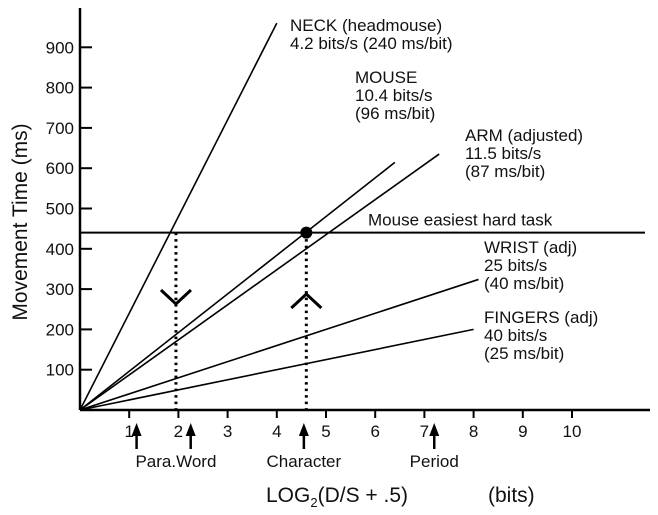 This screenshot has height=515, width=658. I want to click on y-tick-label: 600, so click(60, 168).